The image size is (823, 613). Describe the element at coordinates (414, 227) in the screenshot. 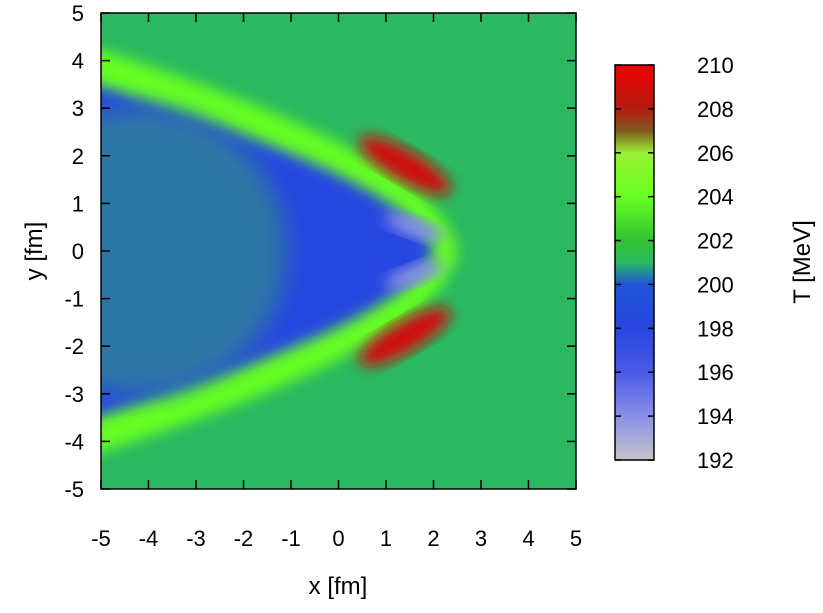

I see `cold-spot-upper` at that location.